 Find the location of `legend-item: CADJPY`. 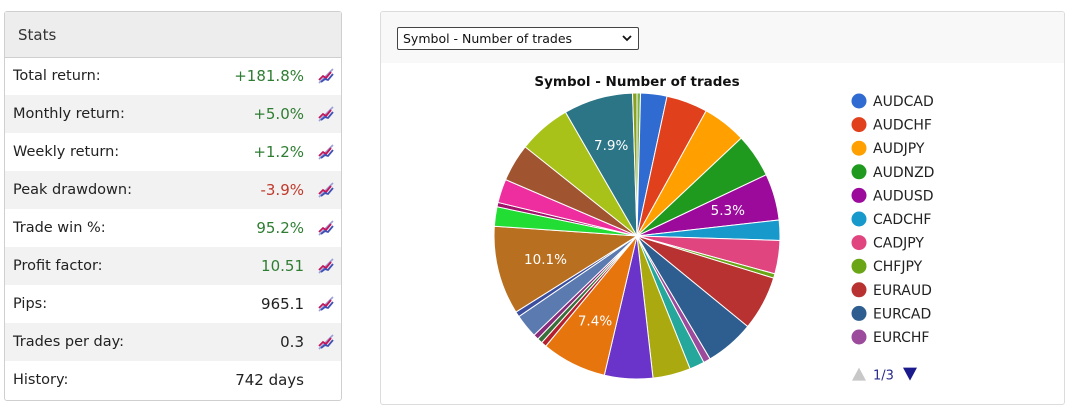

legend-item: CADJPY is located at coordinates (888, 243).